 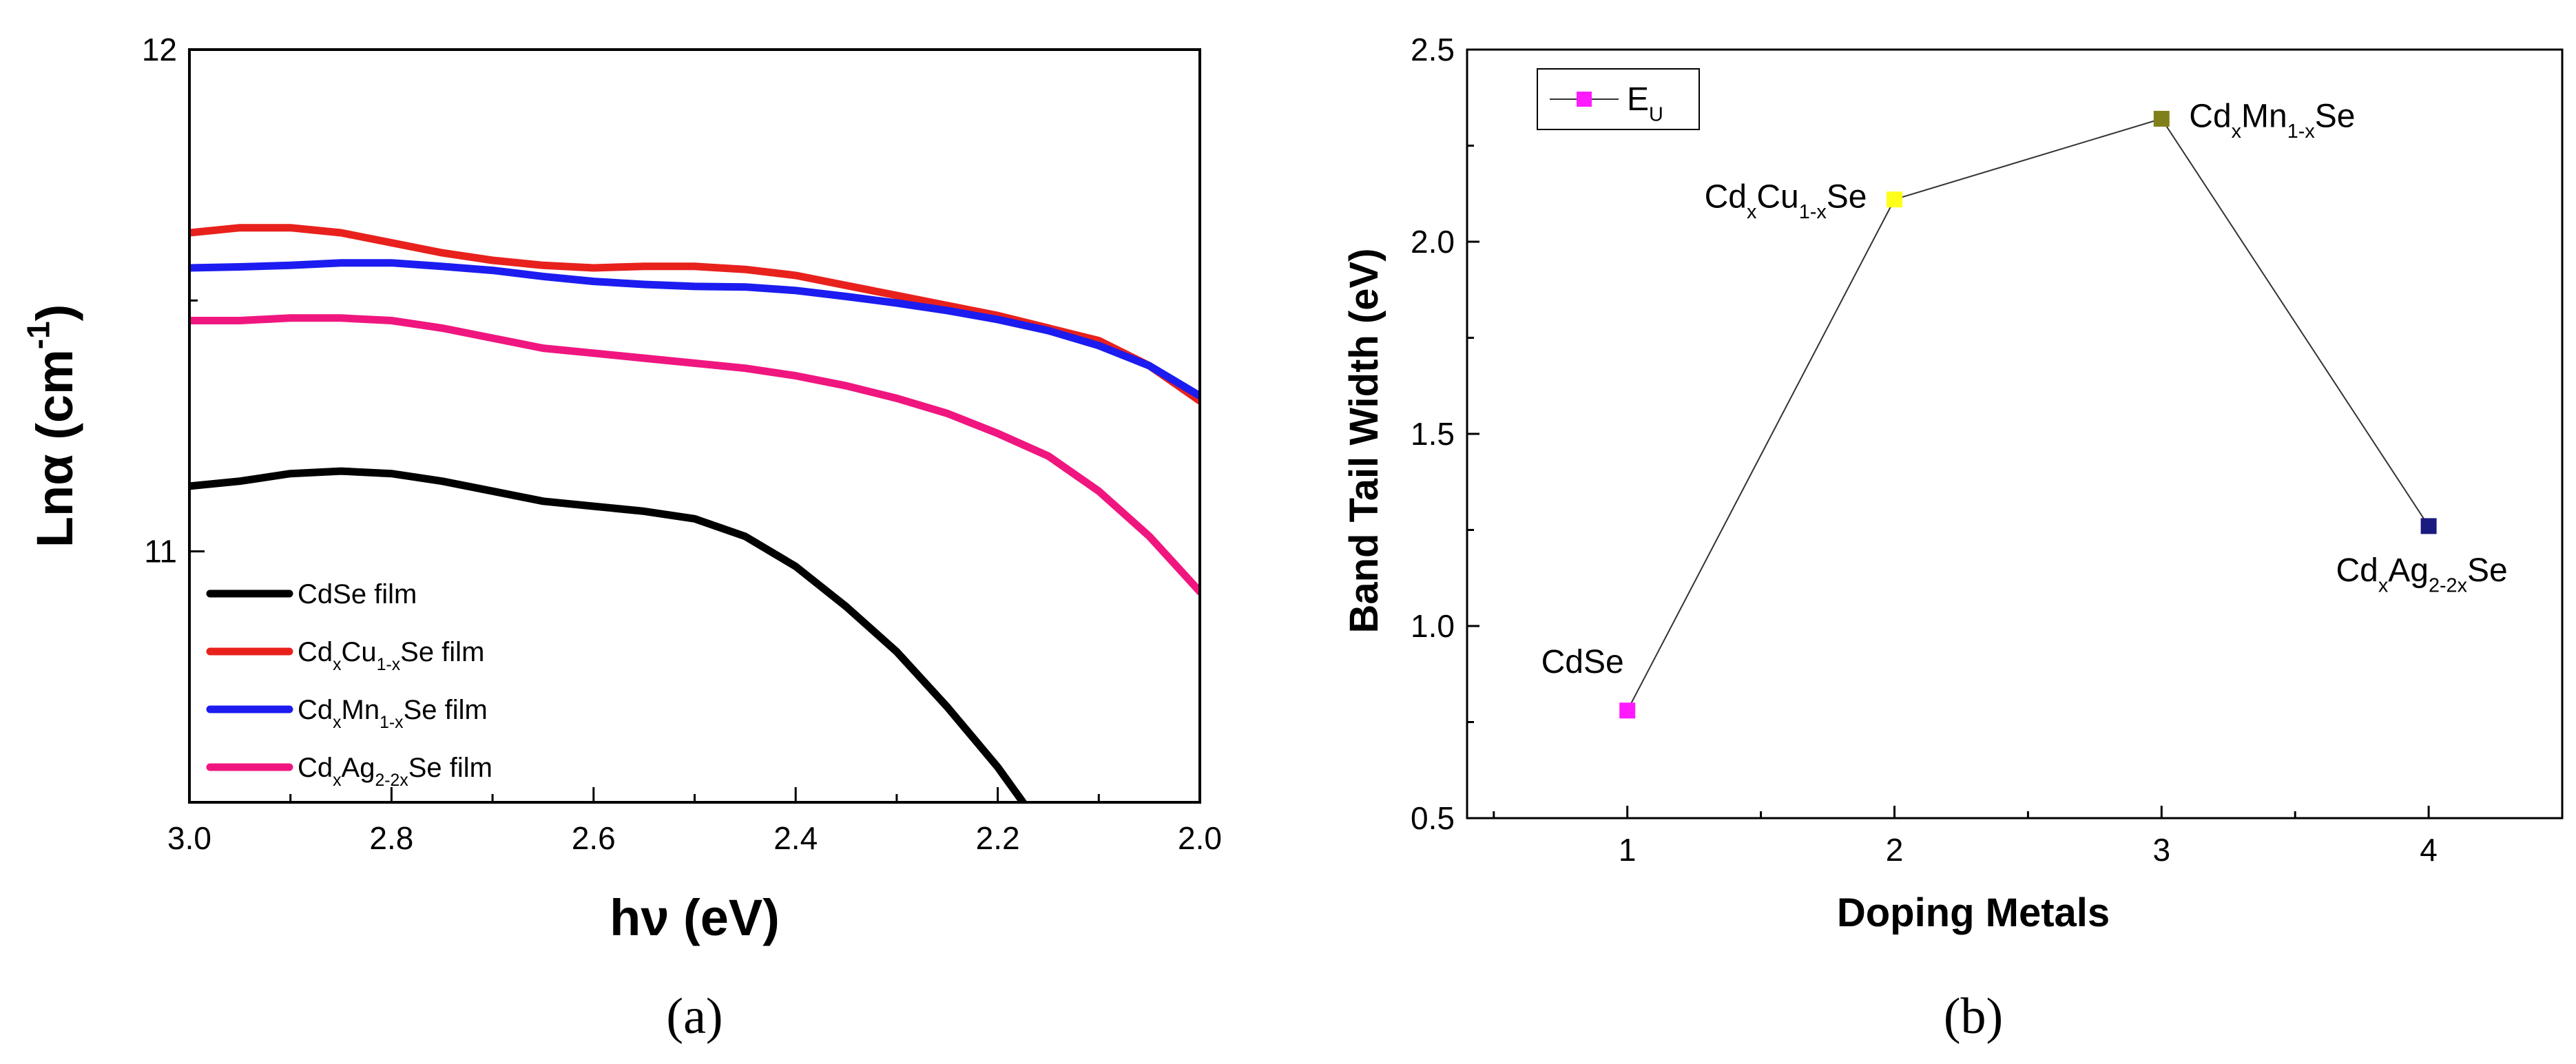 What do you see at coordinates (694, 1017) in the screenshot?
I see `panel-a-label: (a)` at bounding box center [694, 1017].